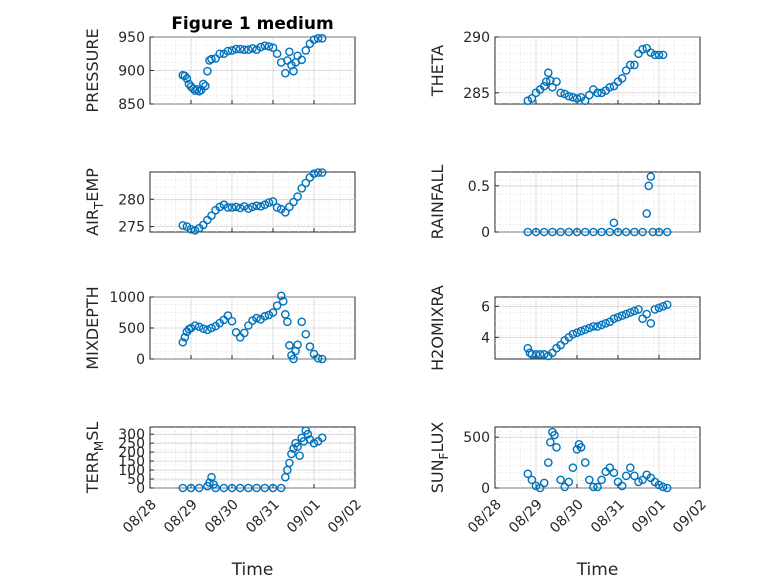 This screenshot has width=778, height=583. What do you see at coordinates (252, 24) in the screenshot?
I see `chart-title: Figure 1 medium` at bounding box center [252, 24].